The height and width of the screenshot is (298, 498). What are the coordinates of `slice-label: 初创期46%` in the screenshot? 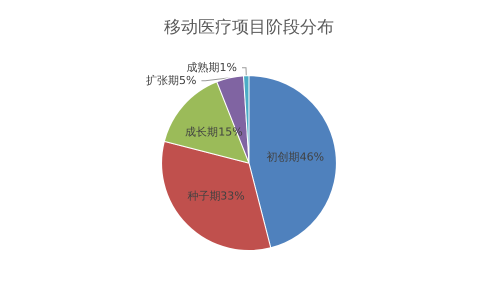 It's located at (295, 157).